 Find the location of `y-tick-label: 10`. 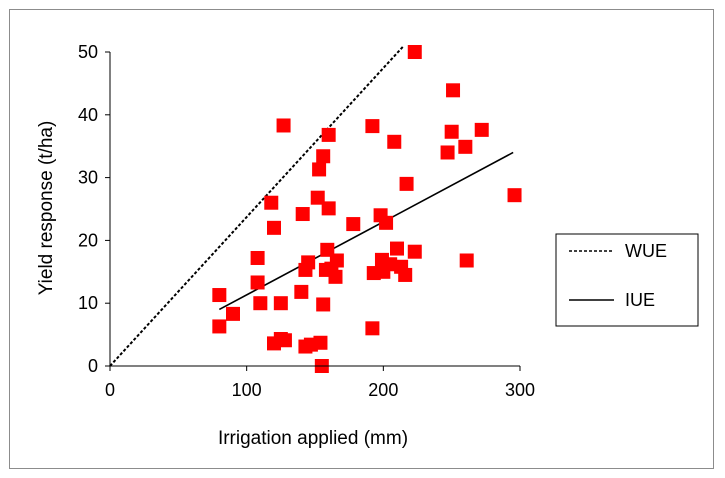

y-tick-label: 10 is located at coordinates (88, 303).